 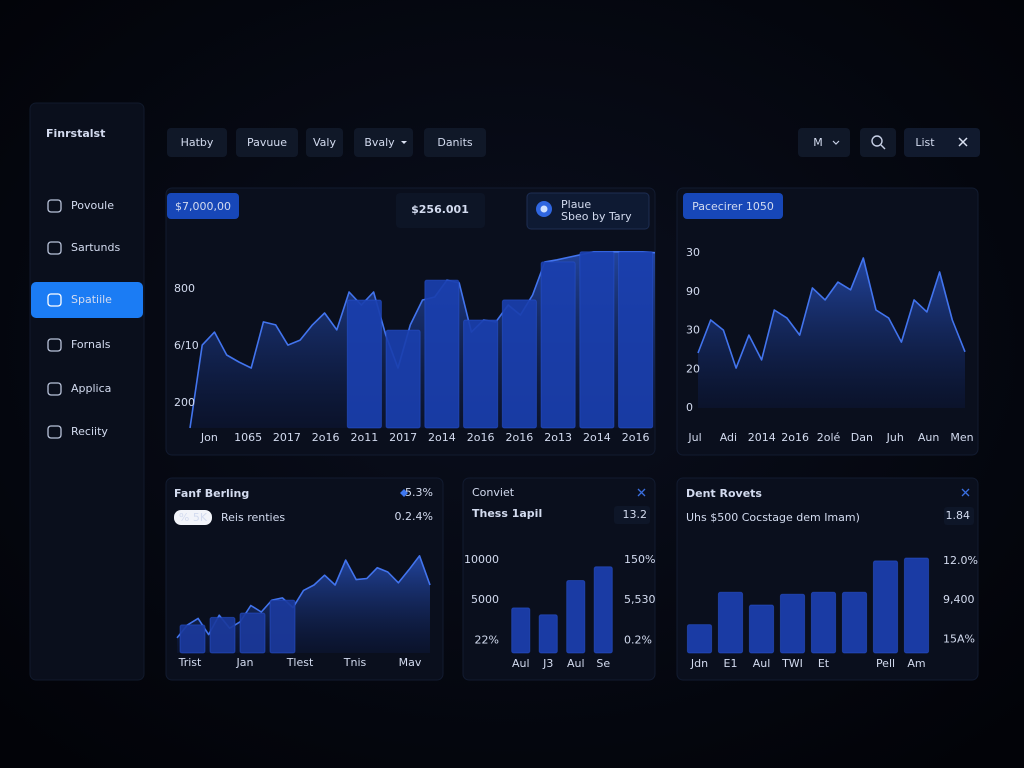 What do you see at coordinates (248, 437) in the screenshot?
I see `x-tick-label: 1065` at bounding box center [248, 437].